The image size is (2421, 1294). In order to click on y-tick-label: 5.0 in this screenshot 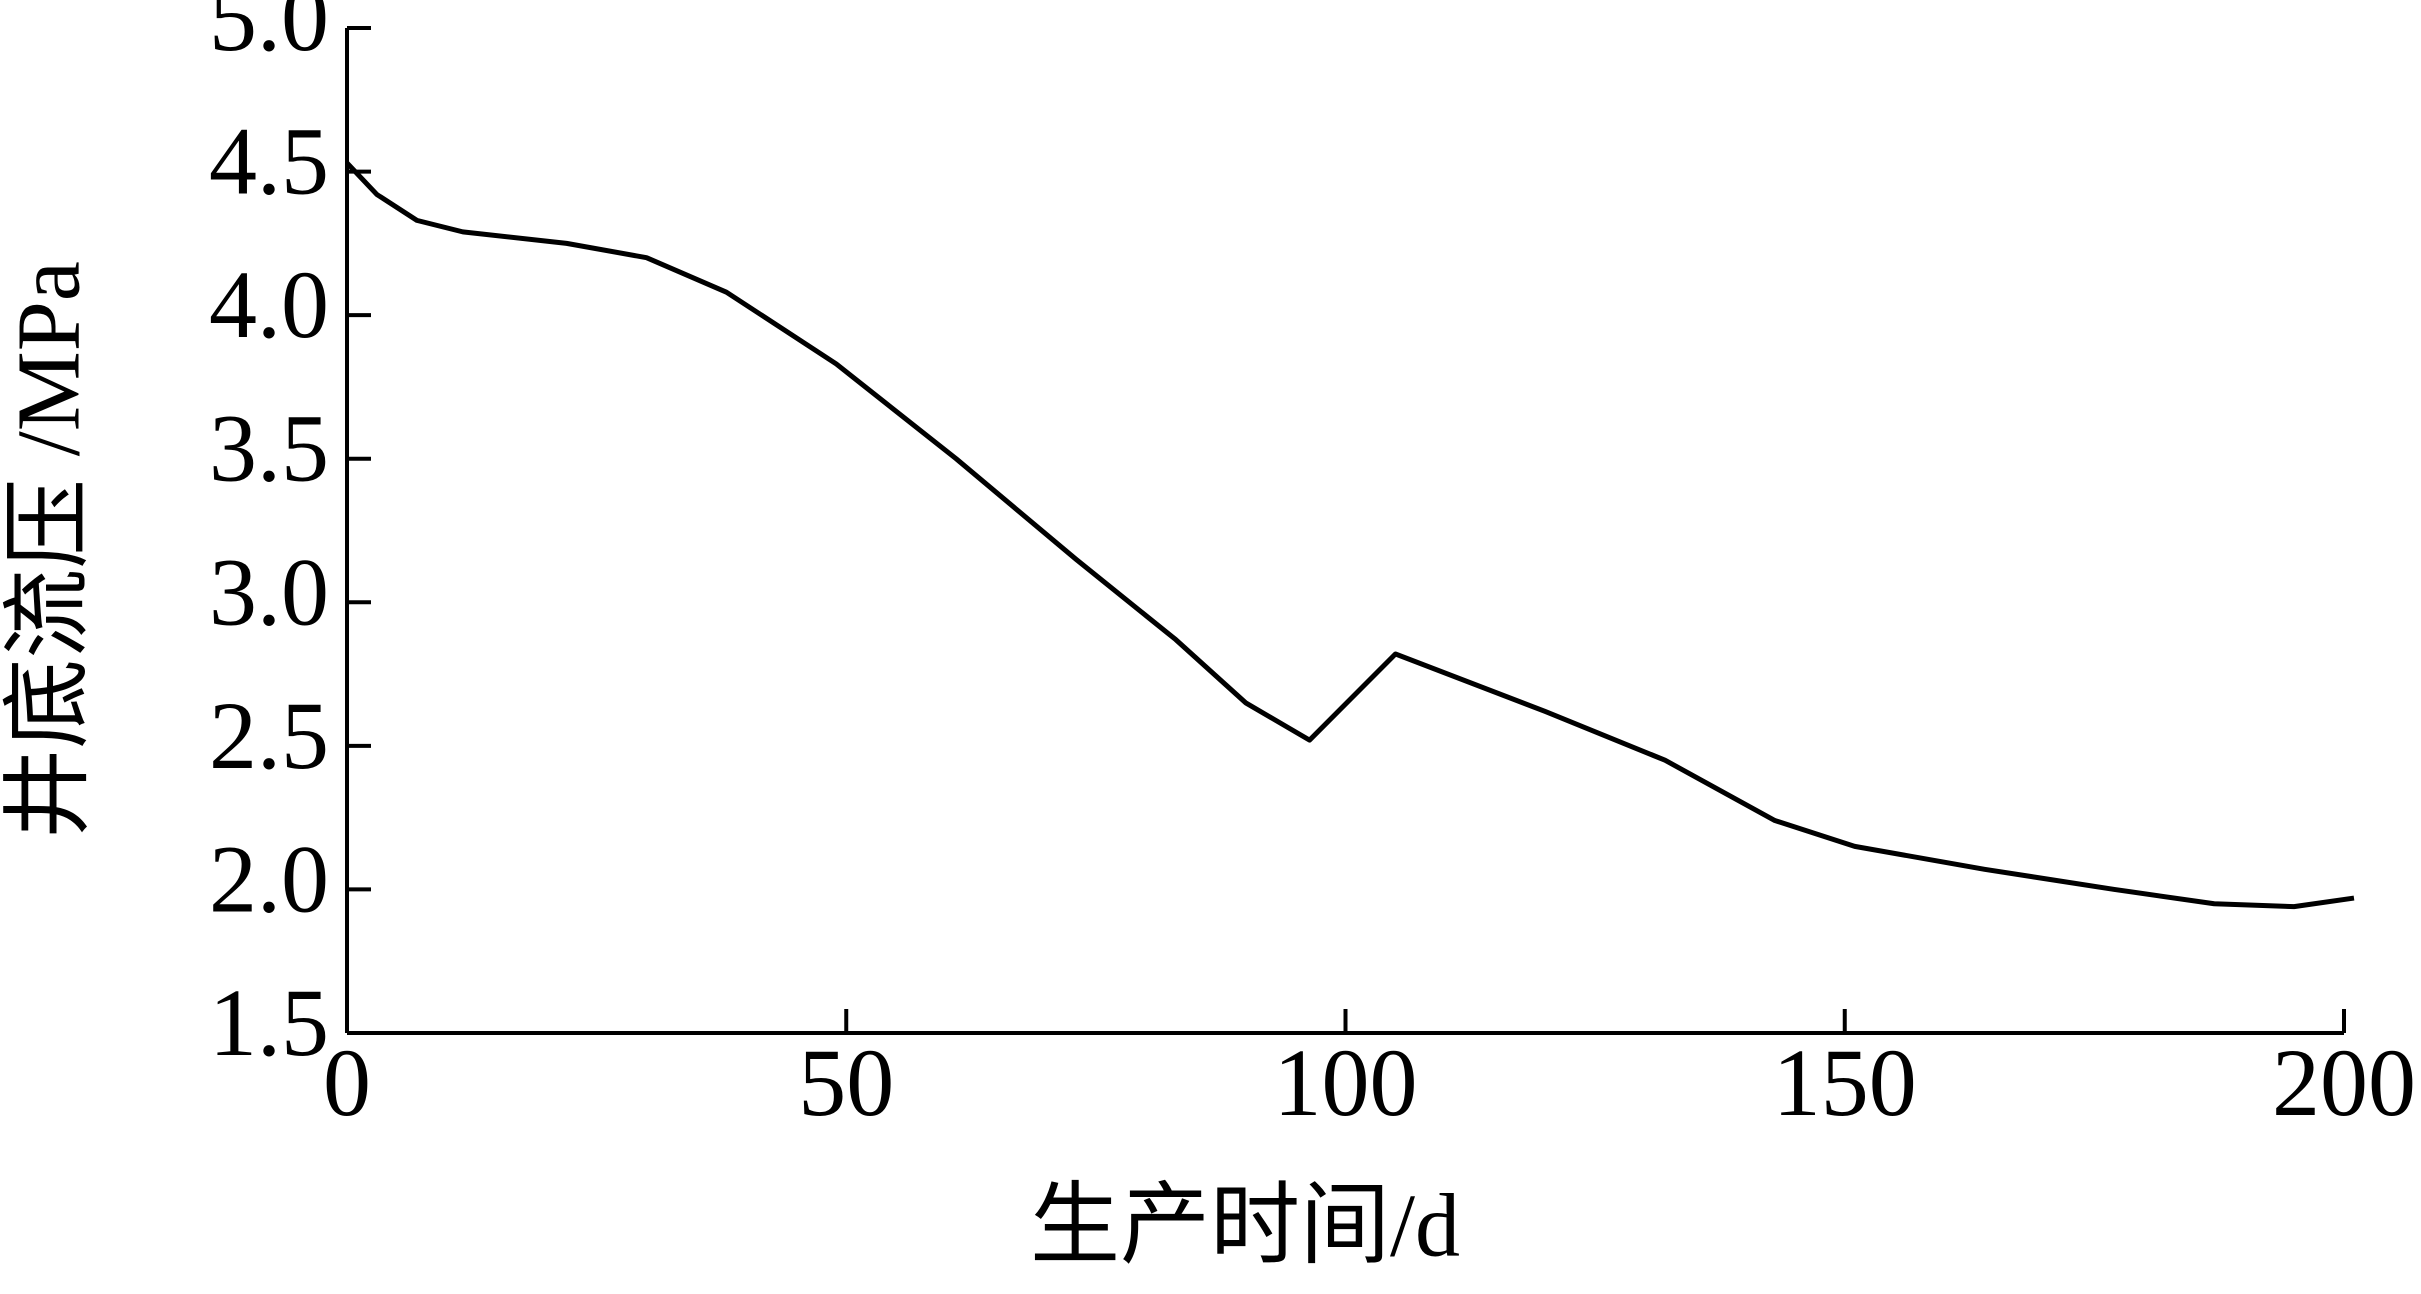, I will do `click(269, 35)`.